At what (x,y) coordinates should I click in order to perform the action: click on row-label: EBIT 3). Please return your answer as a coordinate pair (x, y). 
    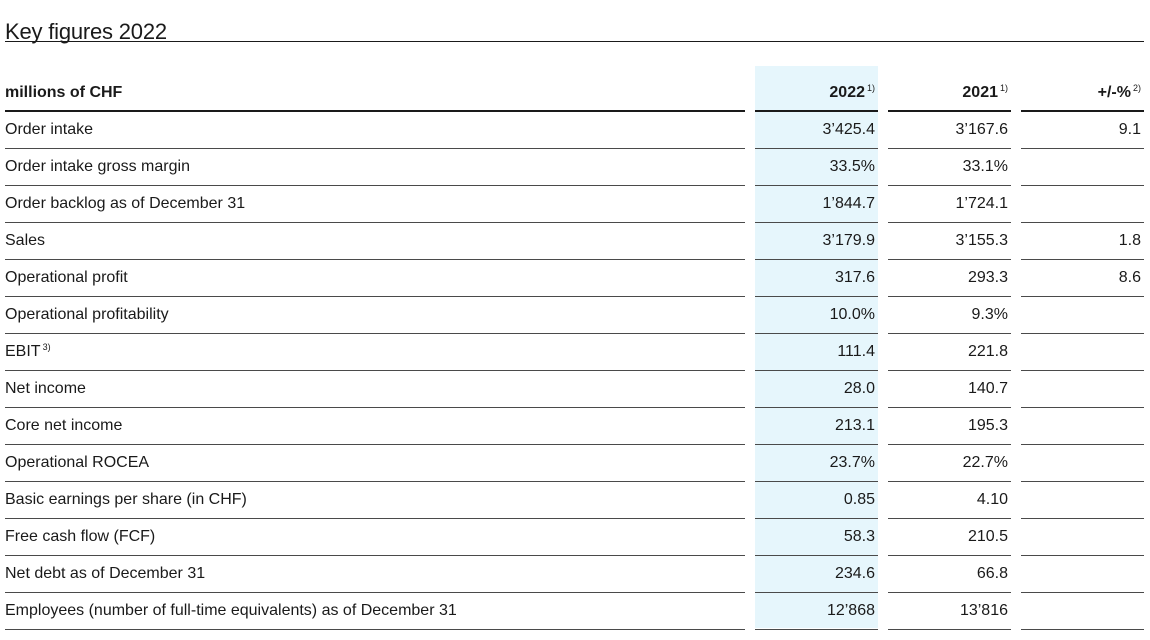
    Looking at the image, I should click on (375, 352).